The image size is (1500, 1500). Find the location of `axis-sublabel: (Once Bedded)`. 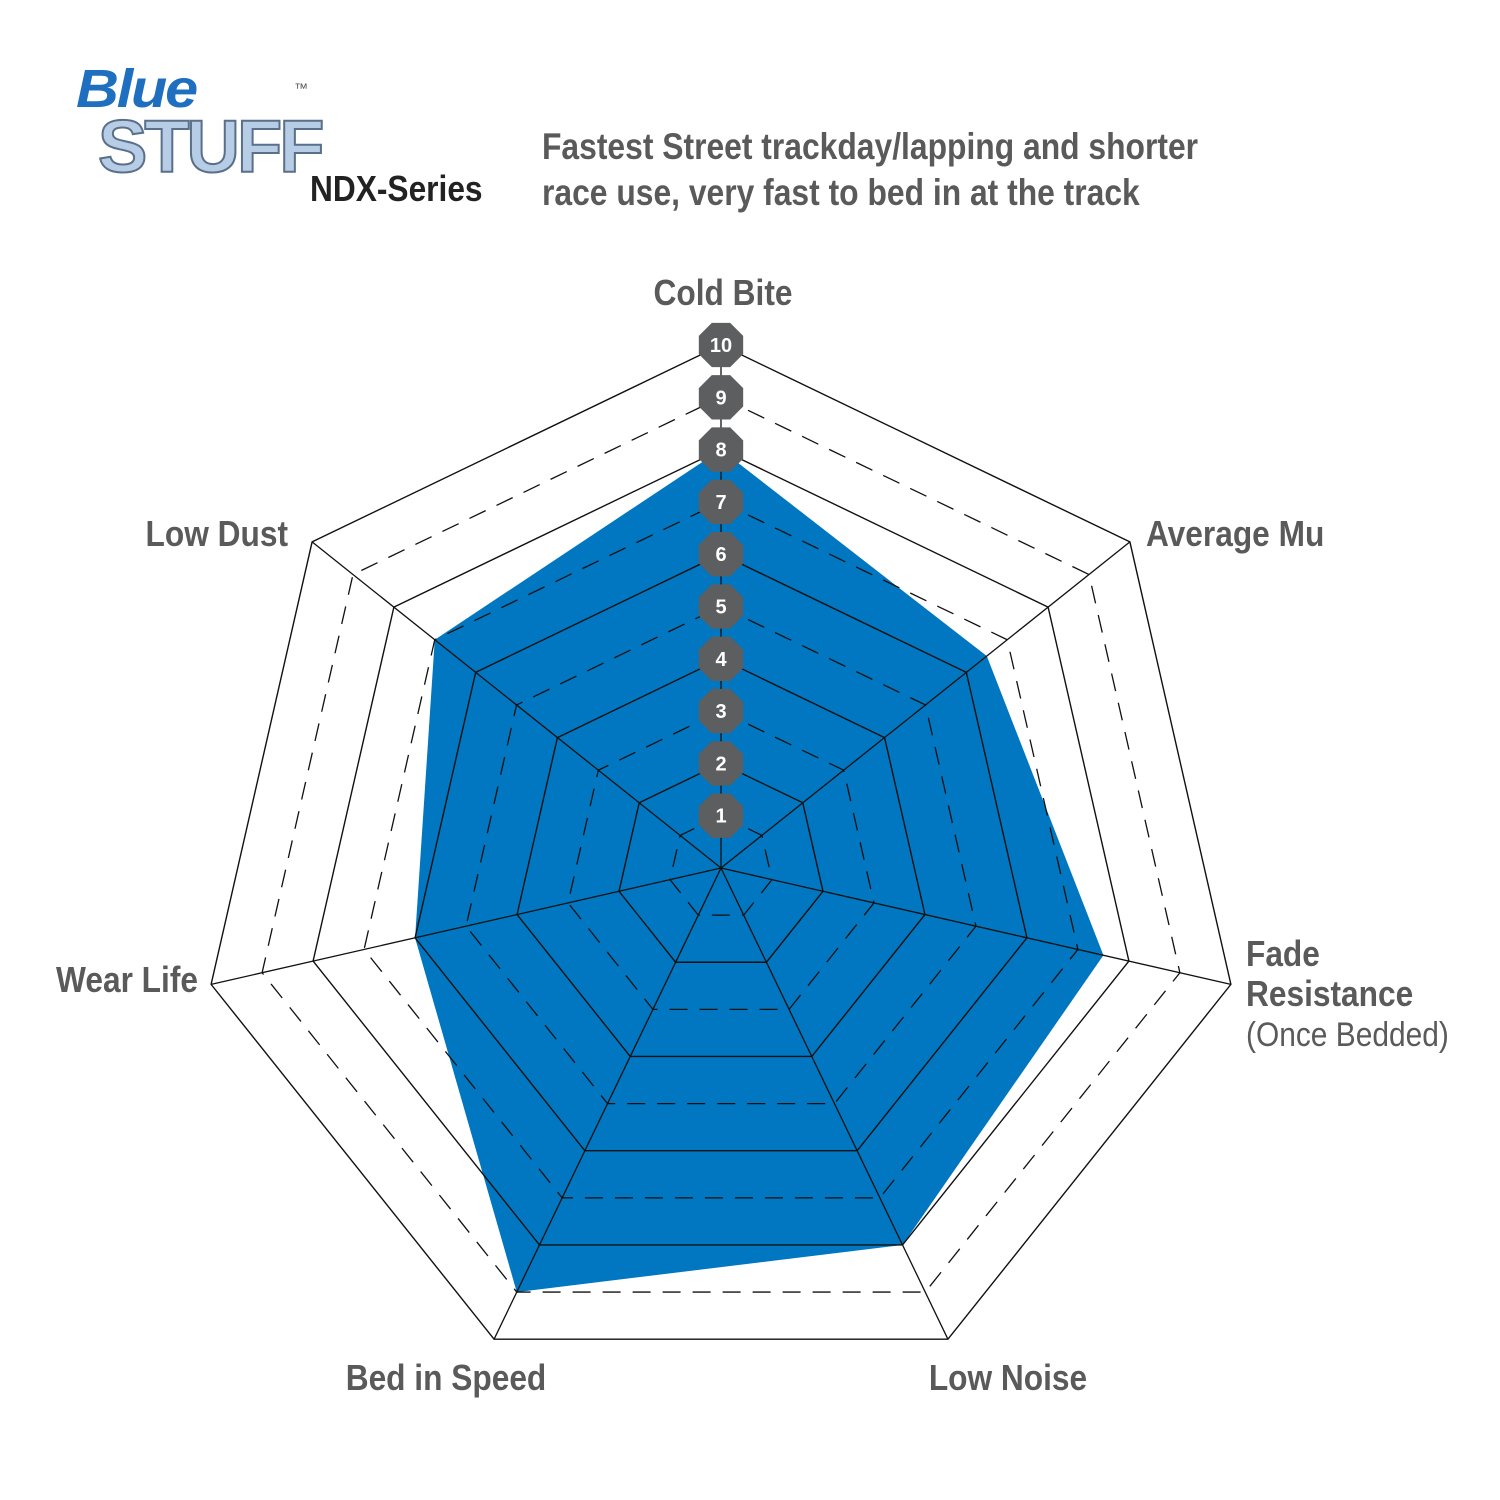

axis-sublabel: (Once Bedded) is located at coordinates (1347, 1034).